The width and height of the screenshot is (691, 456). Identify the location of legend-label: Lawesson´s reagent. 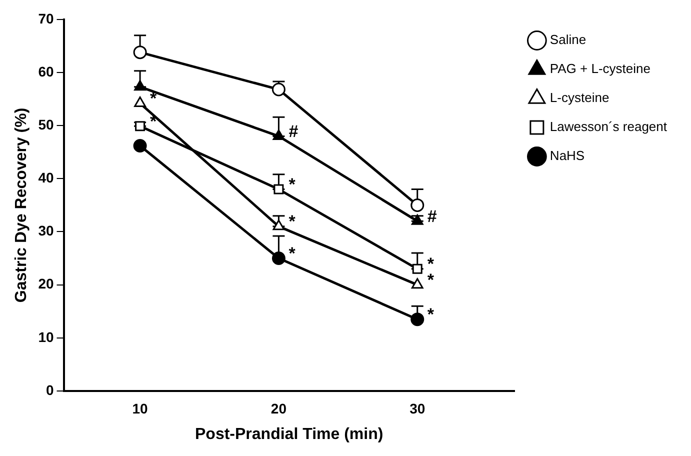
(609, 126).